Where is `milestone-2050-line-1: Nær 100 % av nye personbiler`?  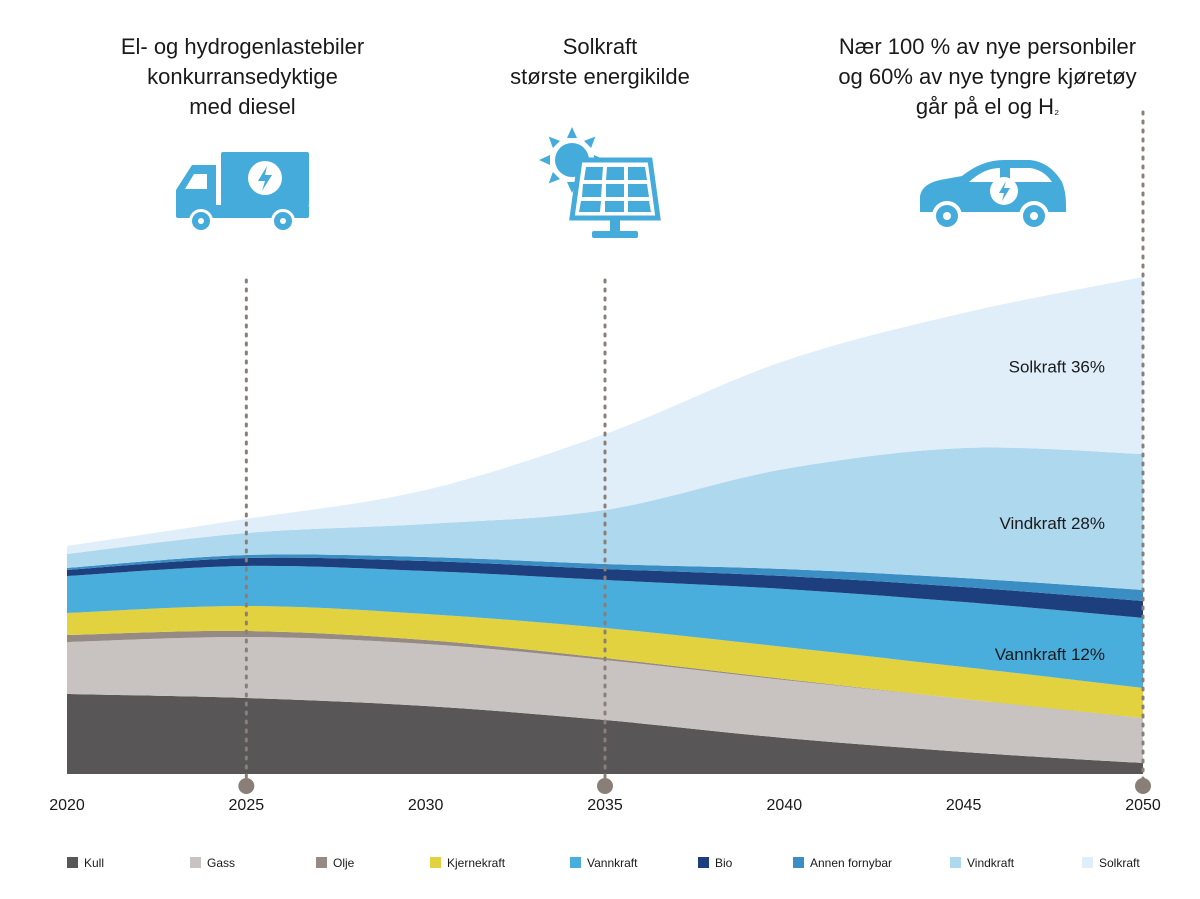
milestone-2050-line-1: Nær 100 % av nye personbiler is located at coordinates (987, 46).